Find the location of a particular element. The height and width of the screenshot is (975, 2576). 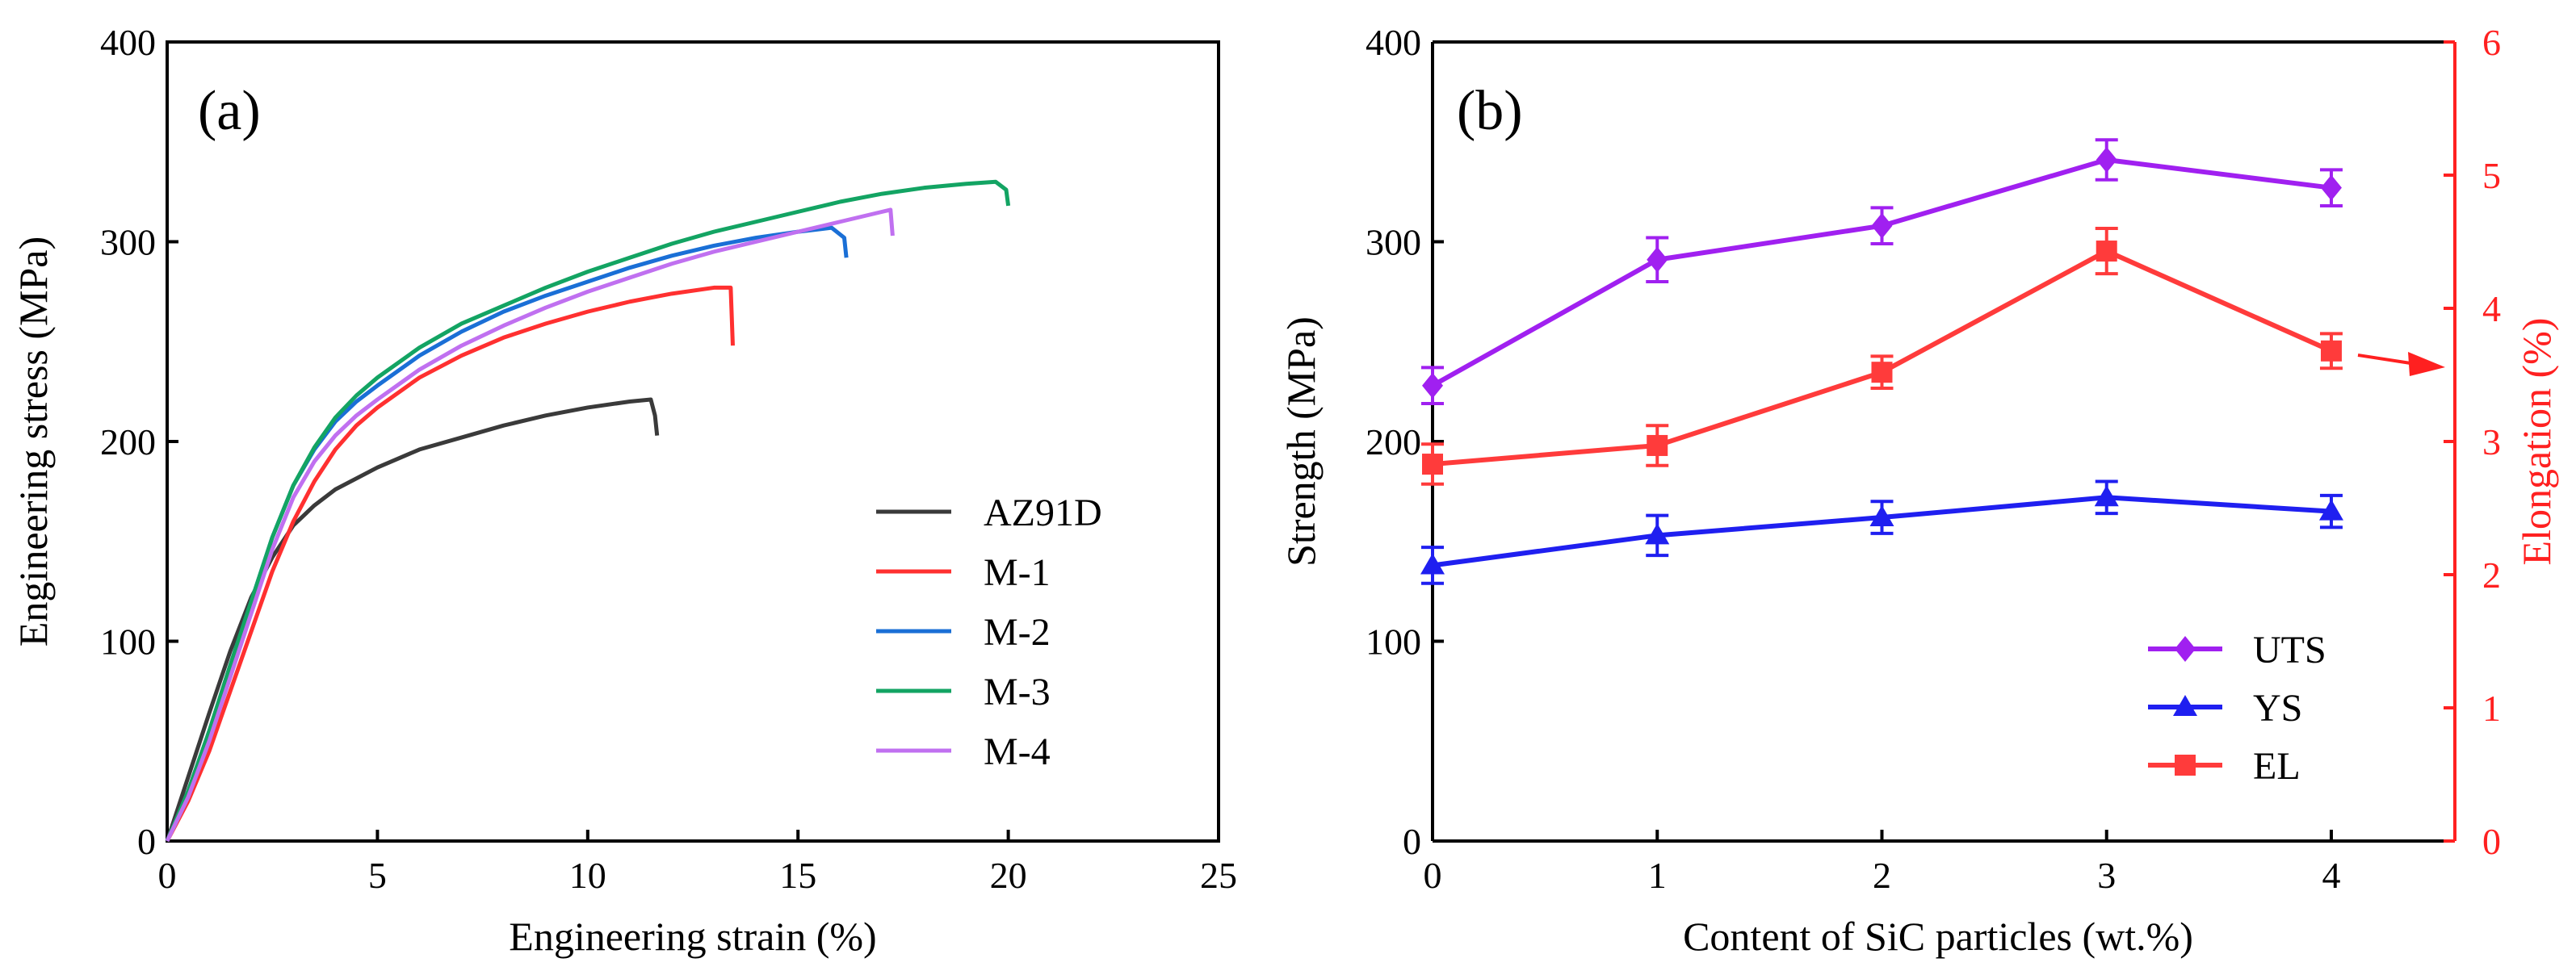

legend-label-az91d: AZ91D is located at coordinates (1043, 513).